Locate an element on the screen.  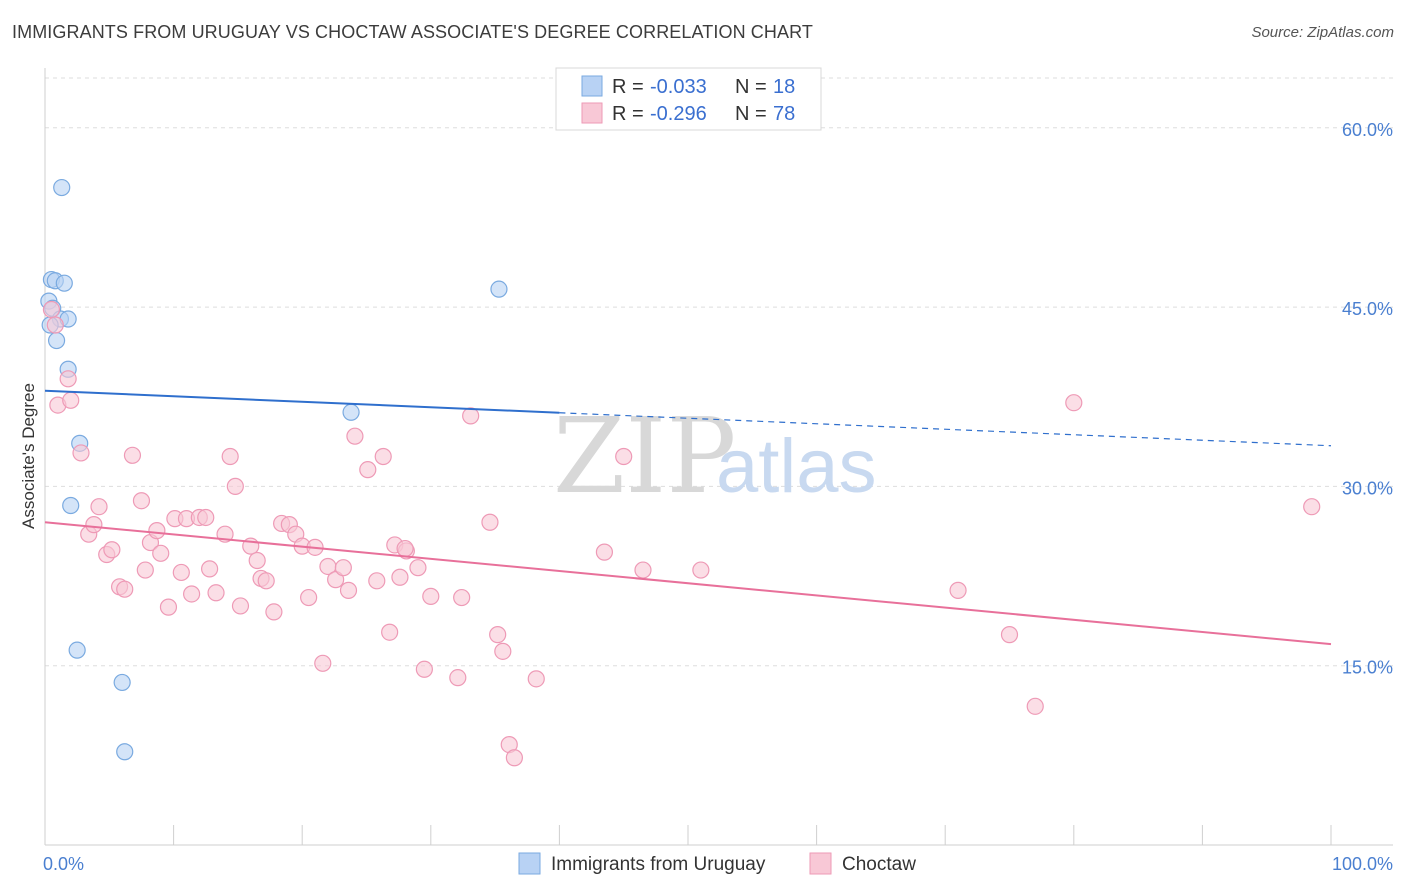
y-tick-label: 60.0% is located at coordinates (1367, 130).